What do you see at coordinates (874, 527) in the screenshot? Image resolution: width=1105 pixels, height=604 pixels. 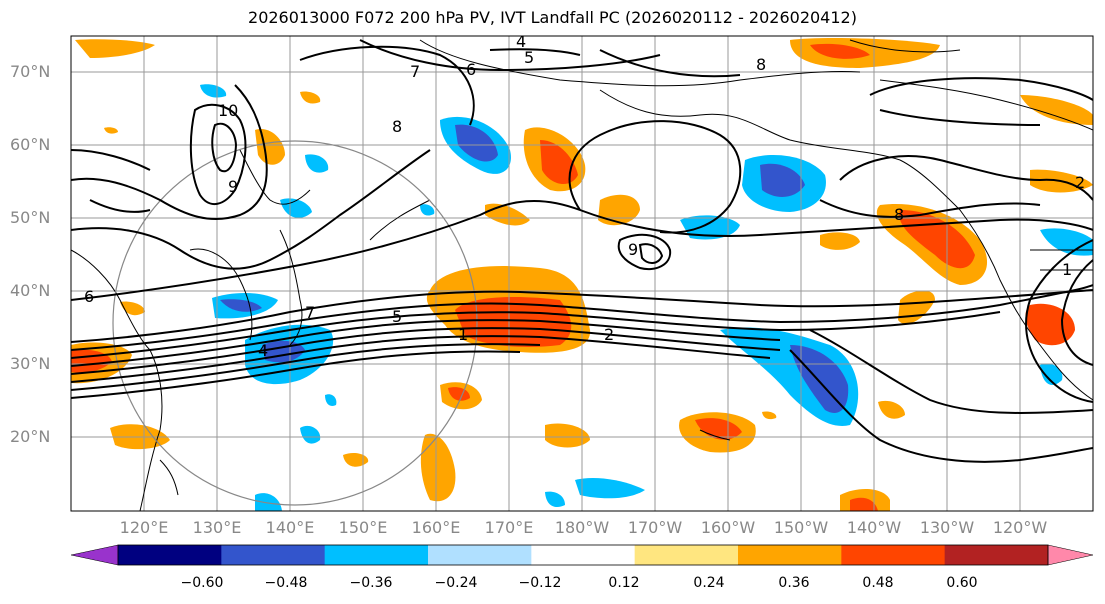 I see `lon-label: 140°W` at bounding box center [874, 527].